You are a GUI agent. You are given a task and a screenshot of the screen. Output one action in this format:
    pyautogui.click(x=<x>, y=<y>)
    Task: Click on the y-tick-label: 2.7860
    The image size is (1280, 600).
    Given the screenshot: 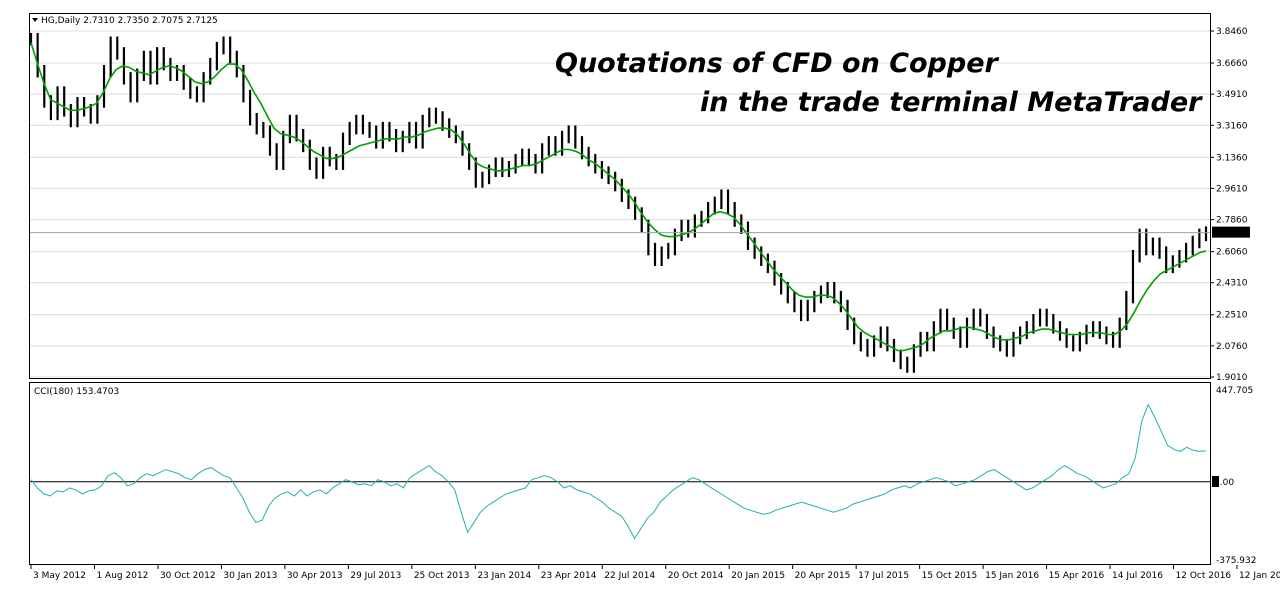 What is the action you would take?
    pyautogui.click(x=1232, y=221)
    